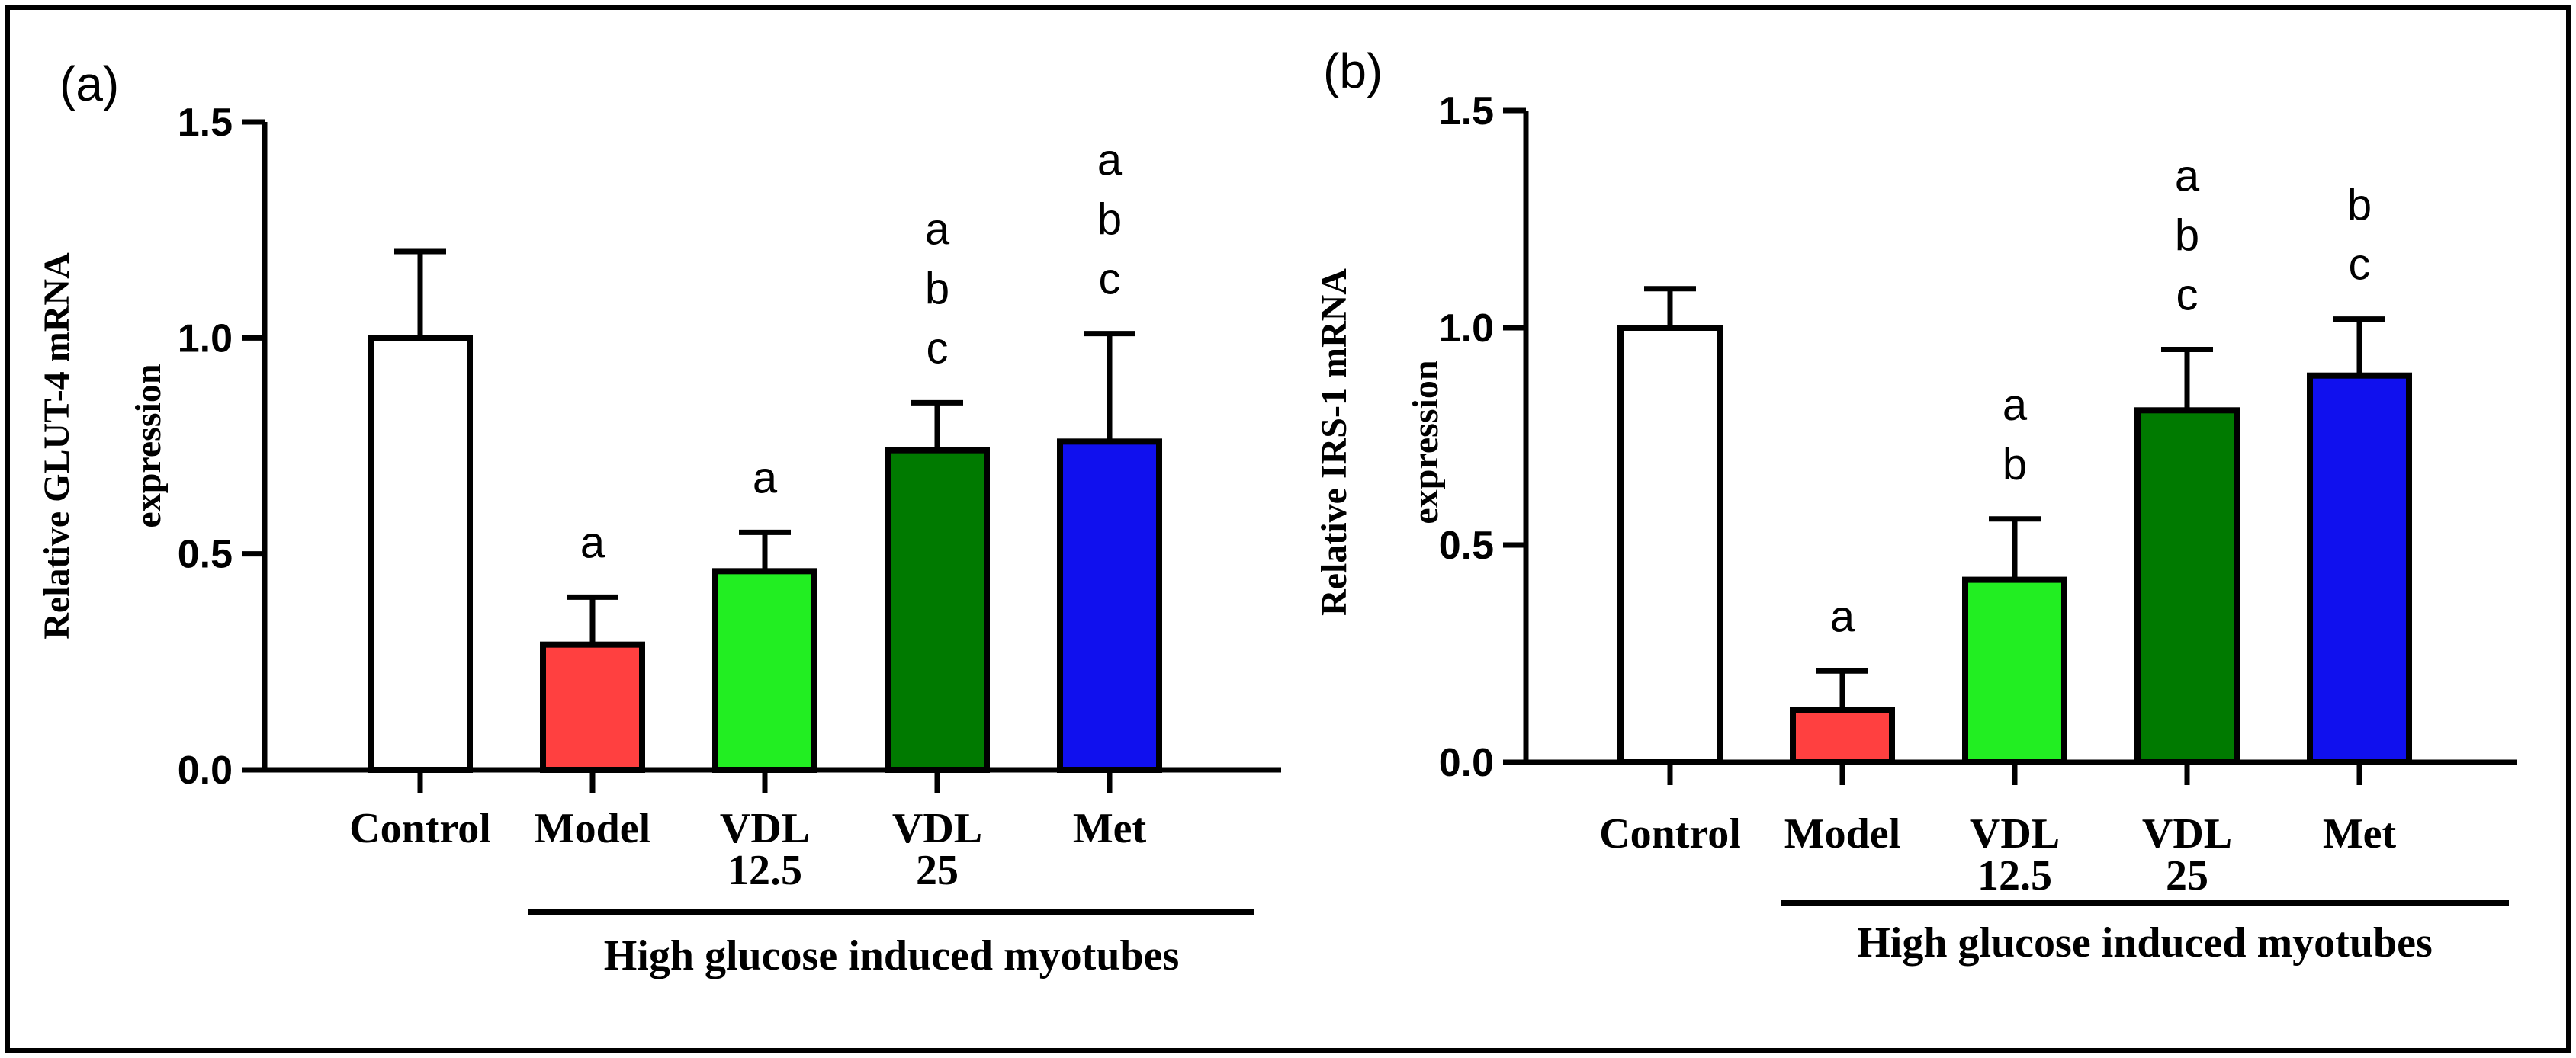  I want to click on panel-label: (a), so click(89, 84).